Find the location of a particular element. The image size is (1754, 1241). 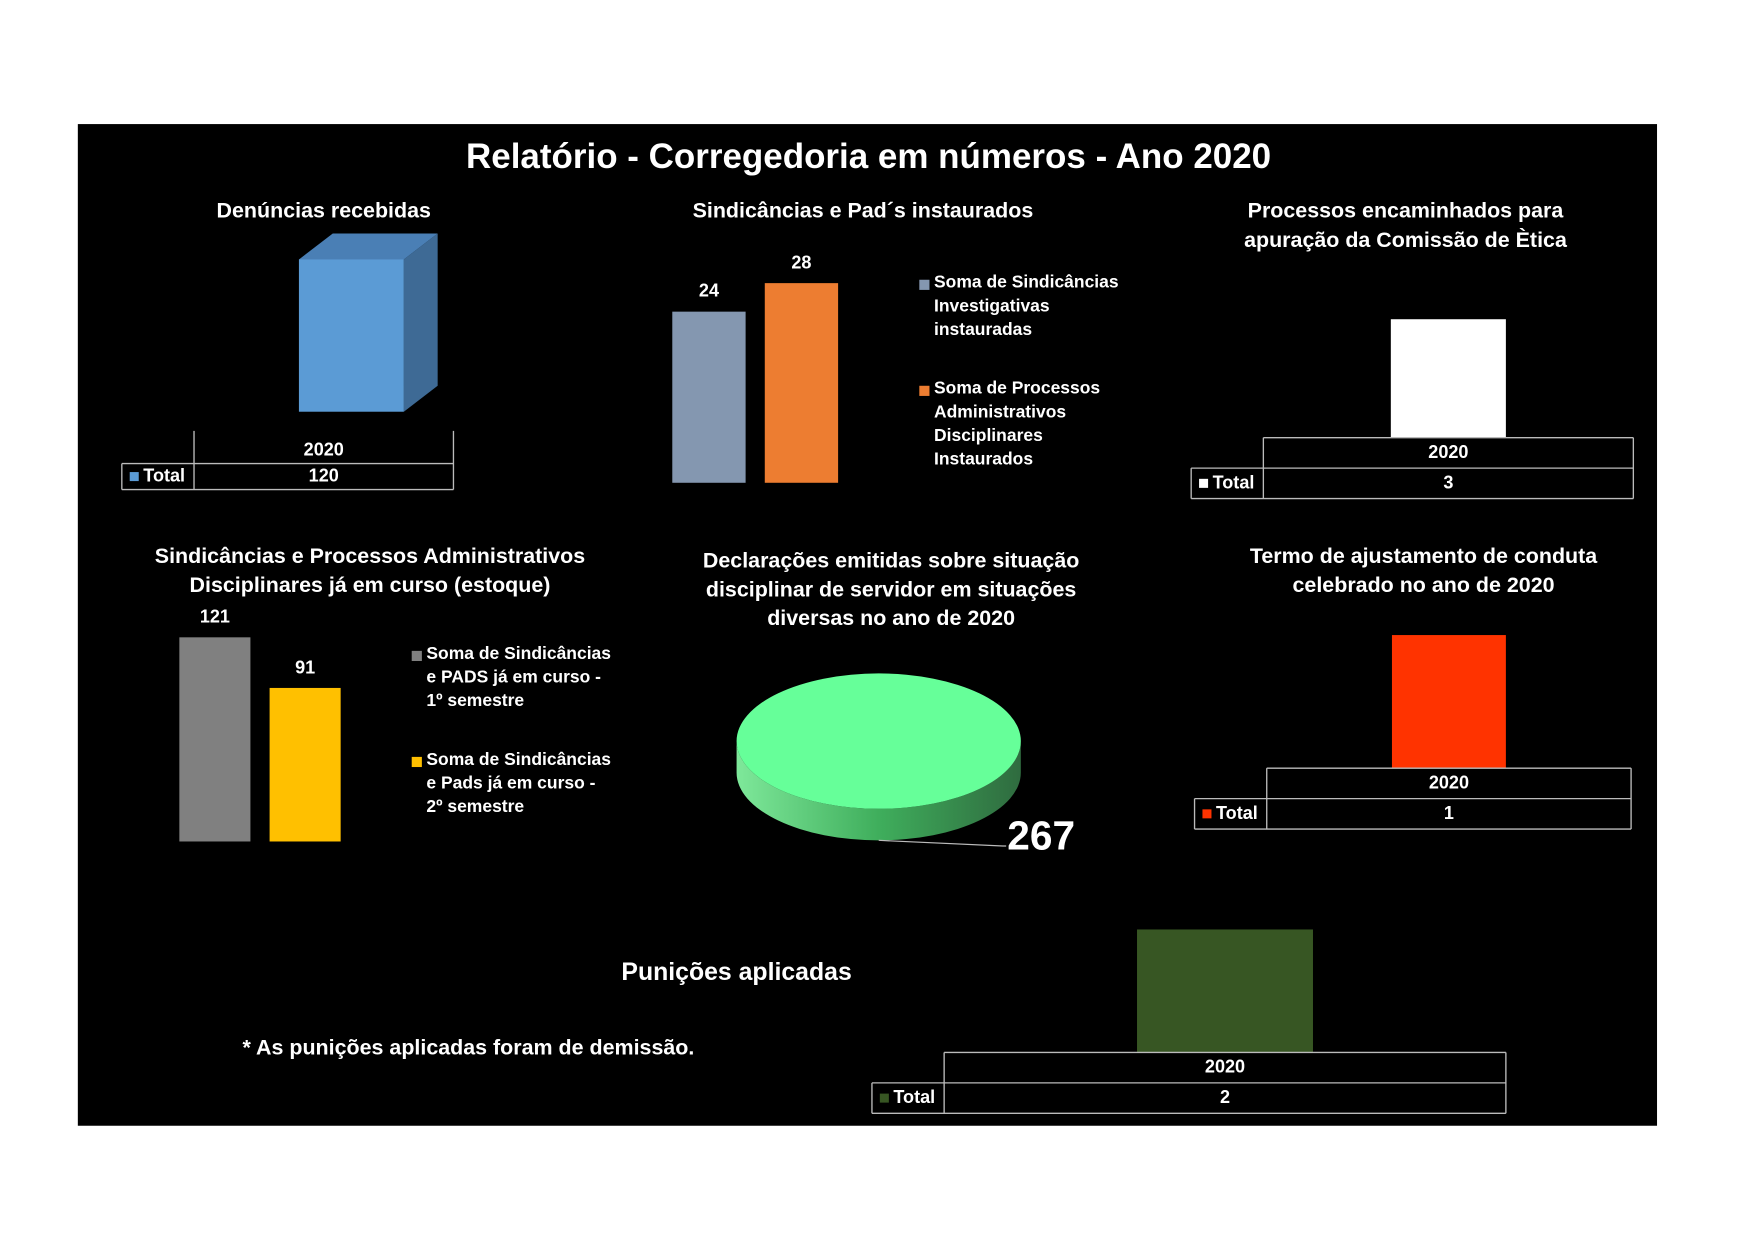

data-label: 267 is located at coordinates (1041, 835).